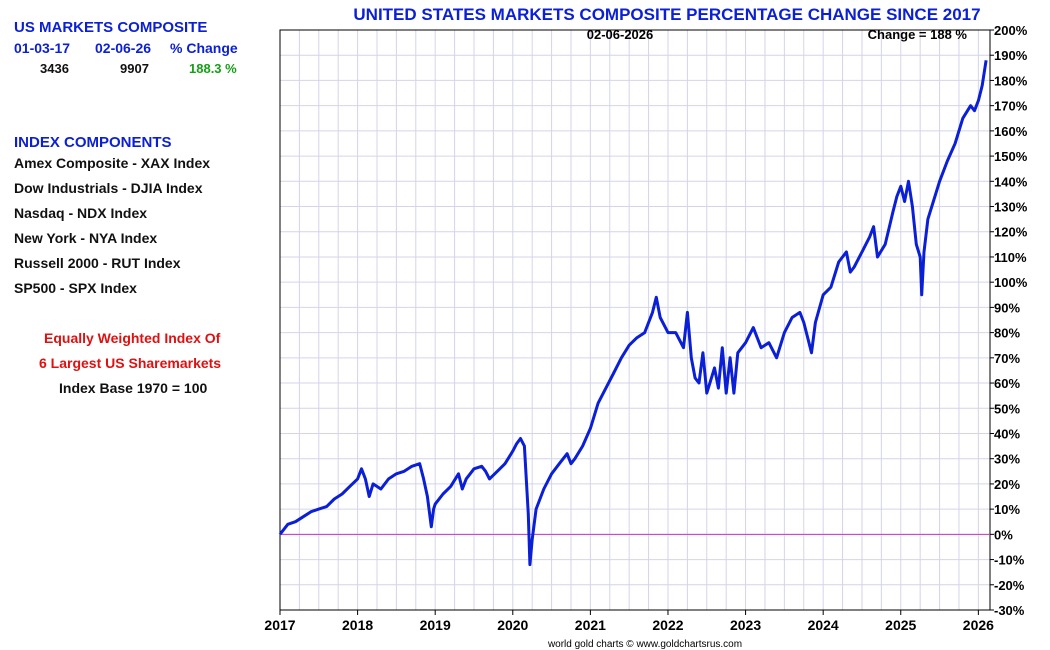  Describe the element at coordinates (918, 34) in the screenshot. I see `chart-change-label: Change = 188 %` at that location.